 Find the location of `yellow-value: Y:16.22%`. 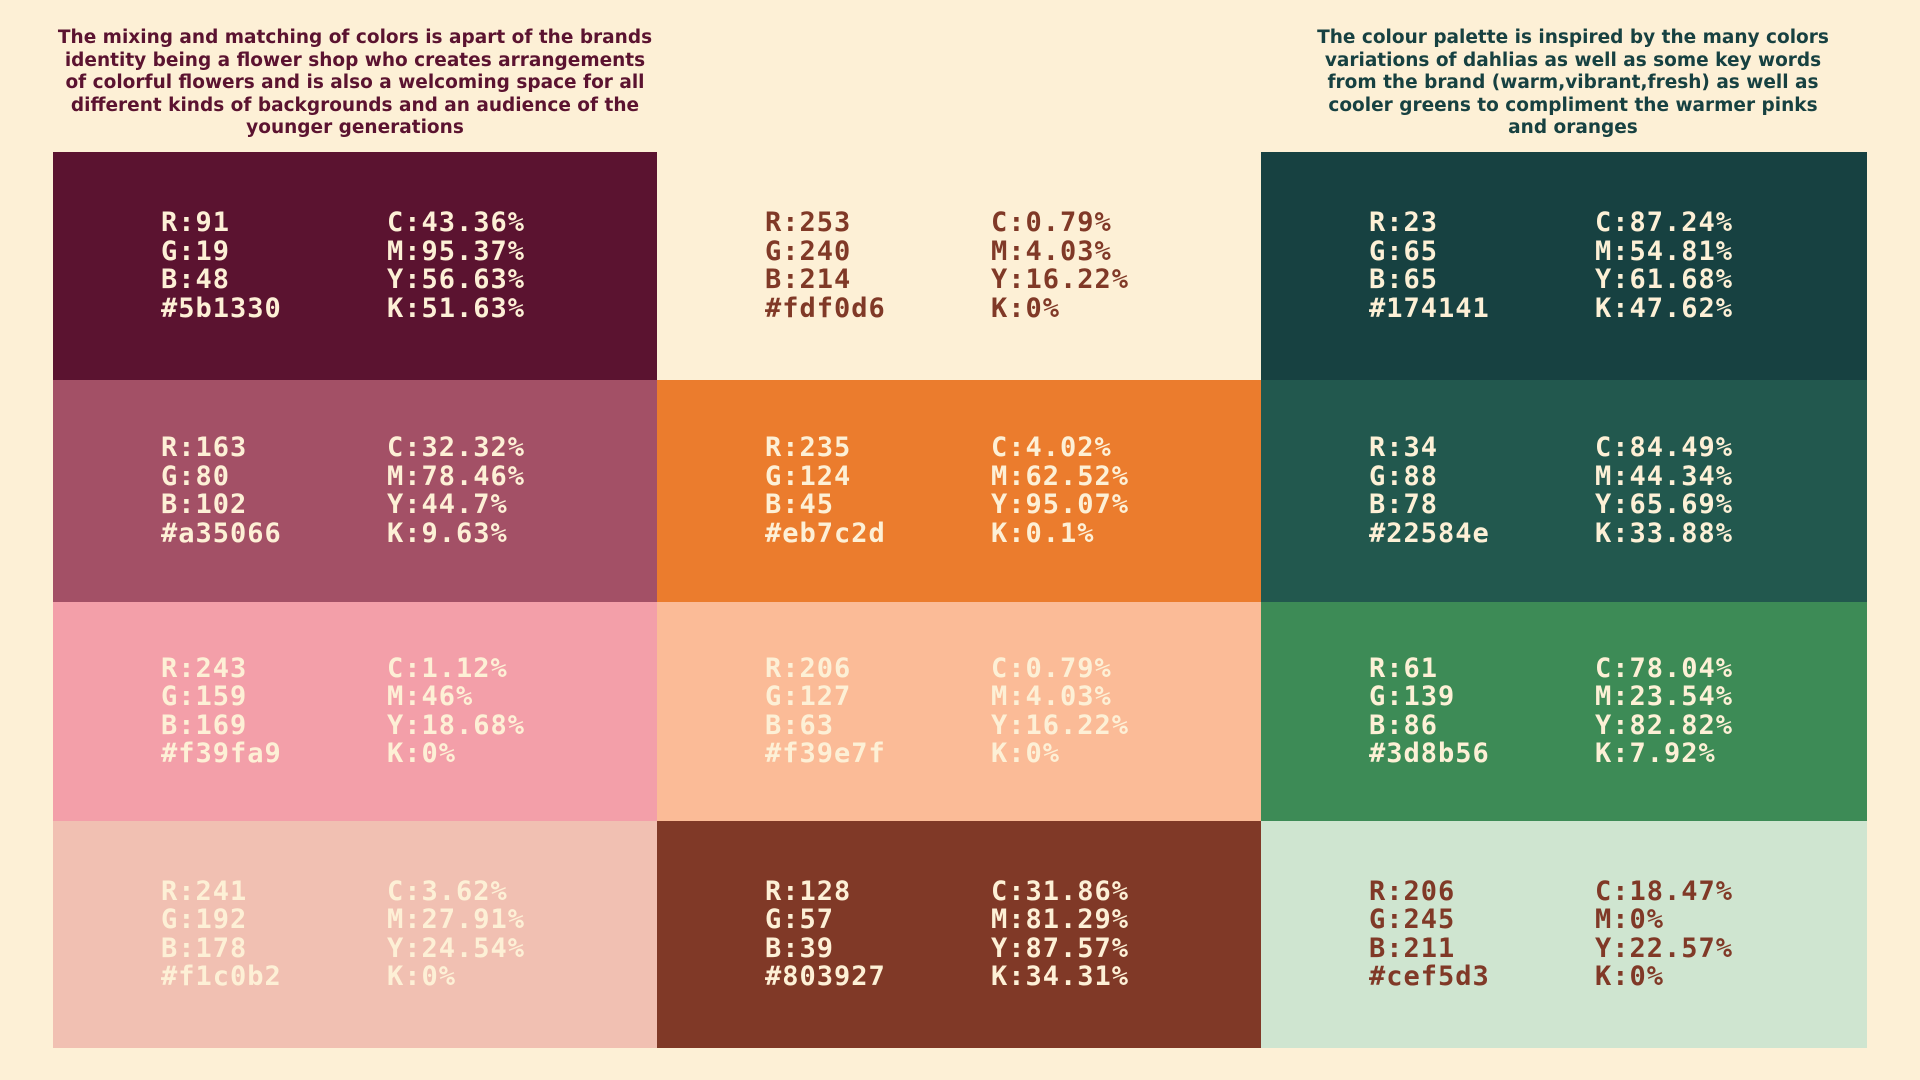

yellow-value: Y:16.22% is located at coordinates (1060, 279).